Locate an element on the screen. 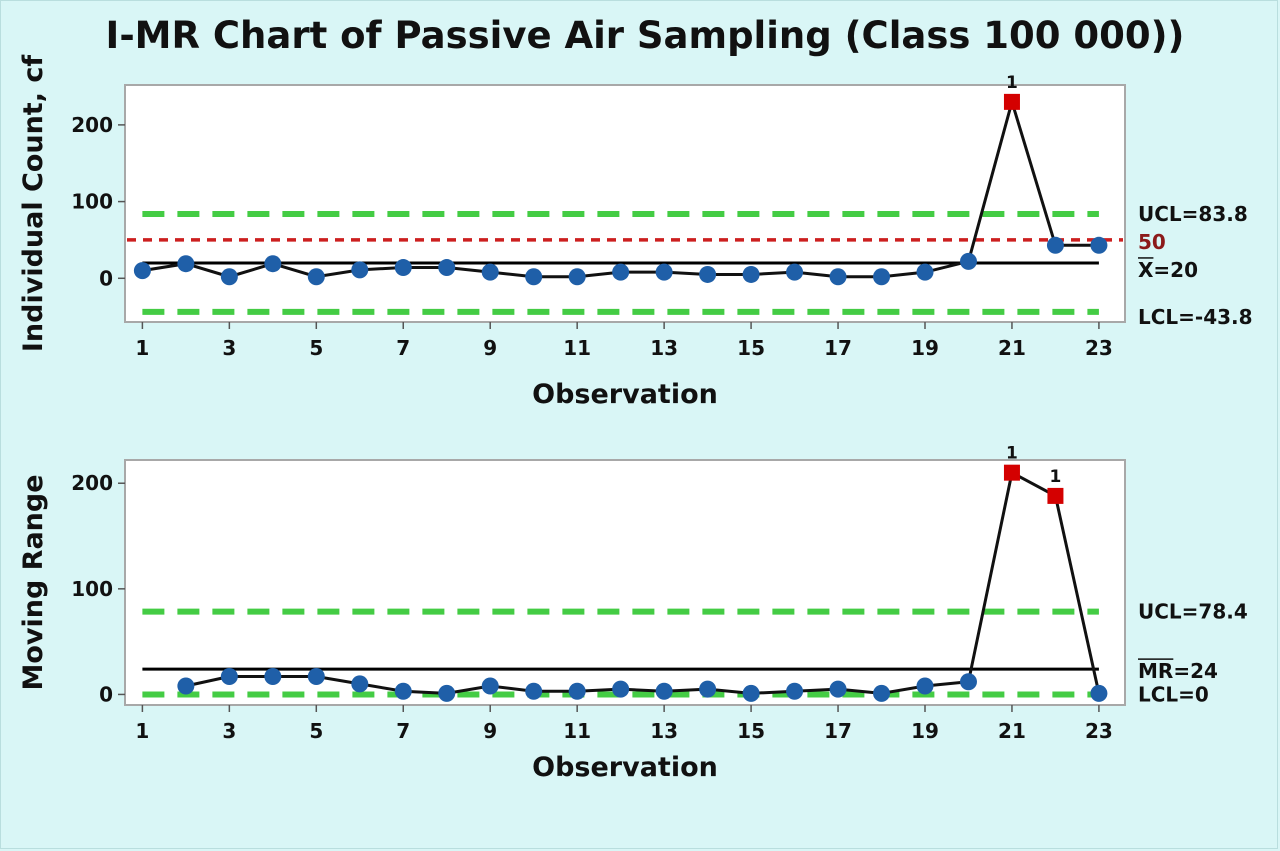 Image resolution: width=1280 pixels, height=851 pixels. y-axis-title: Moving Range is located at coordinates (33, 582).